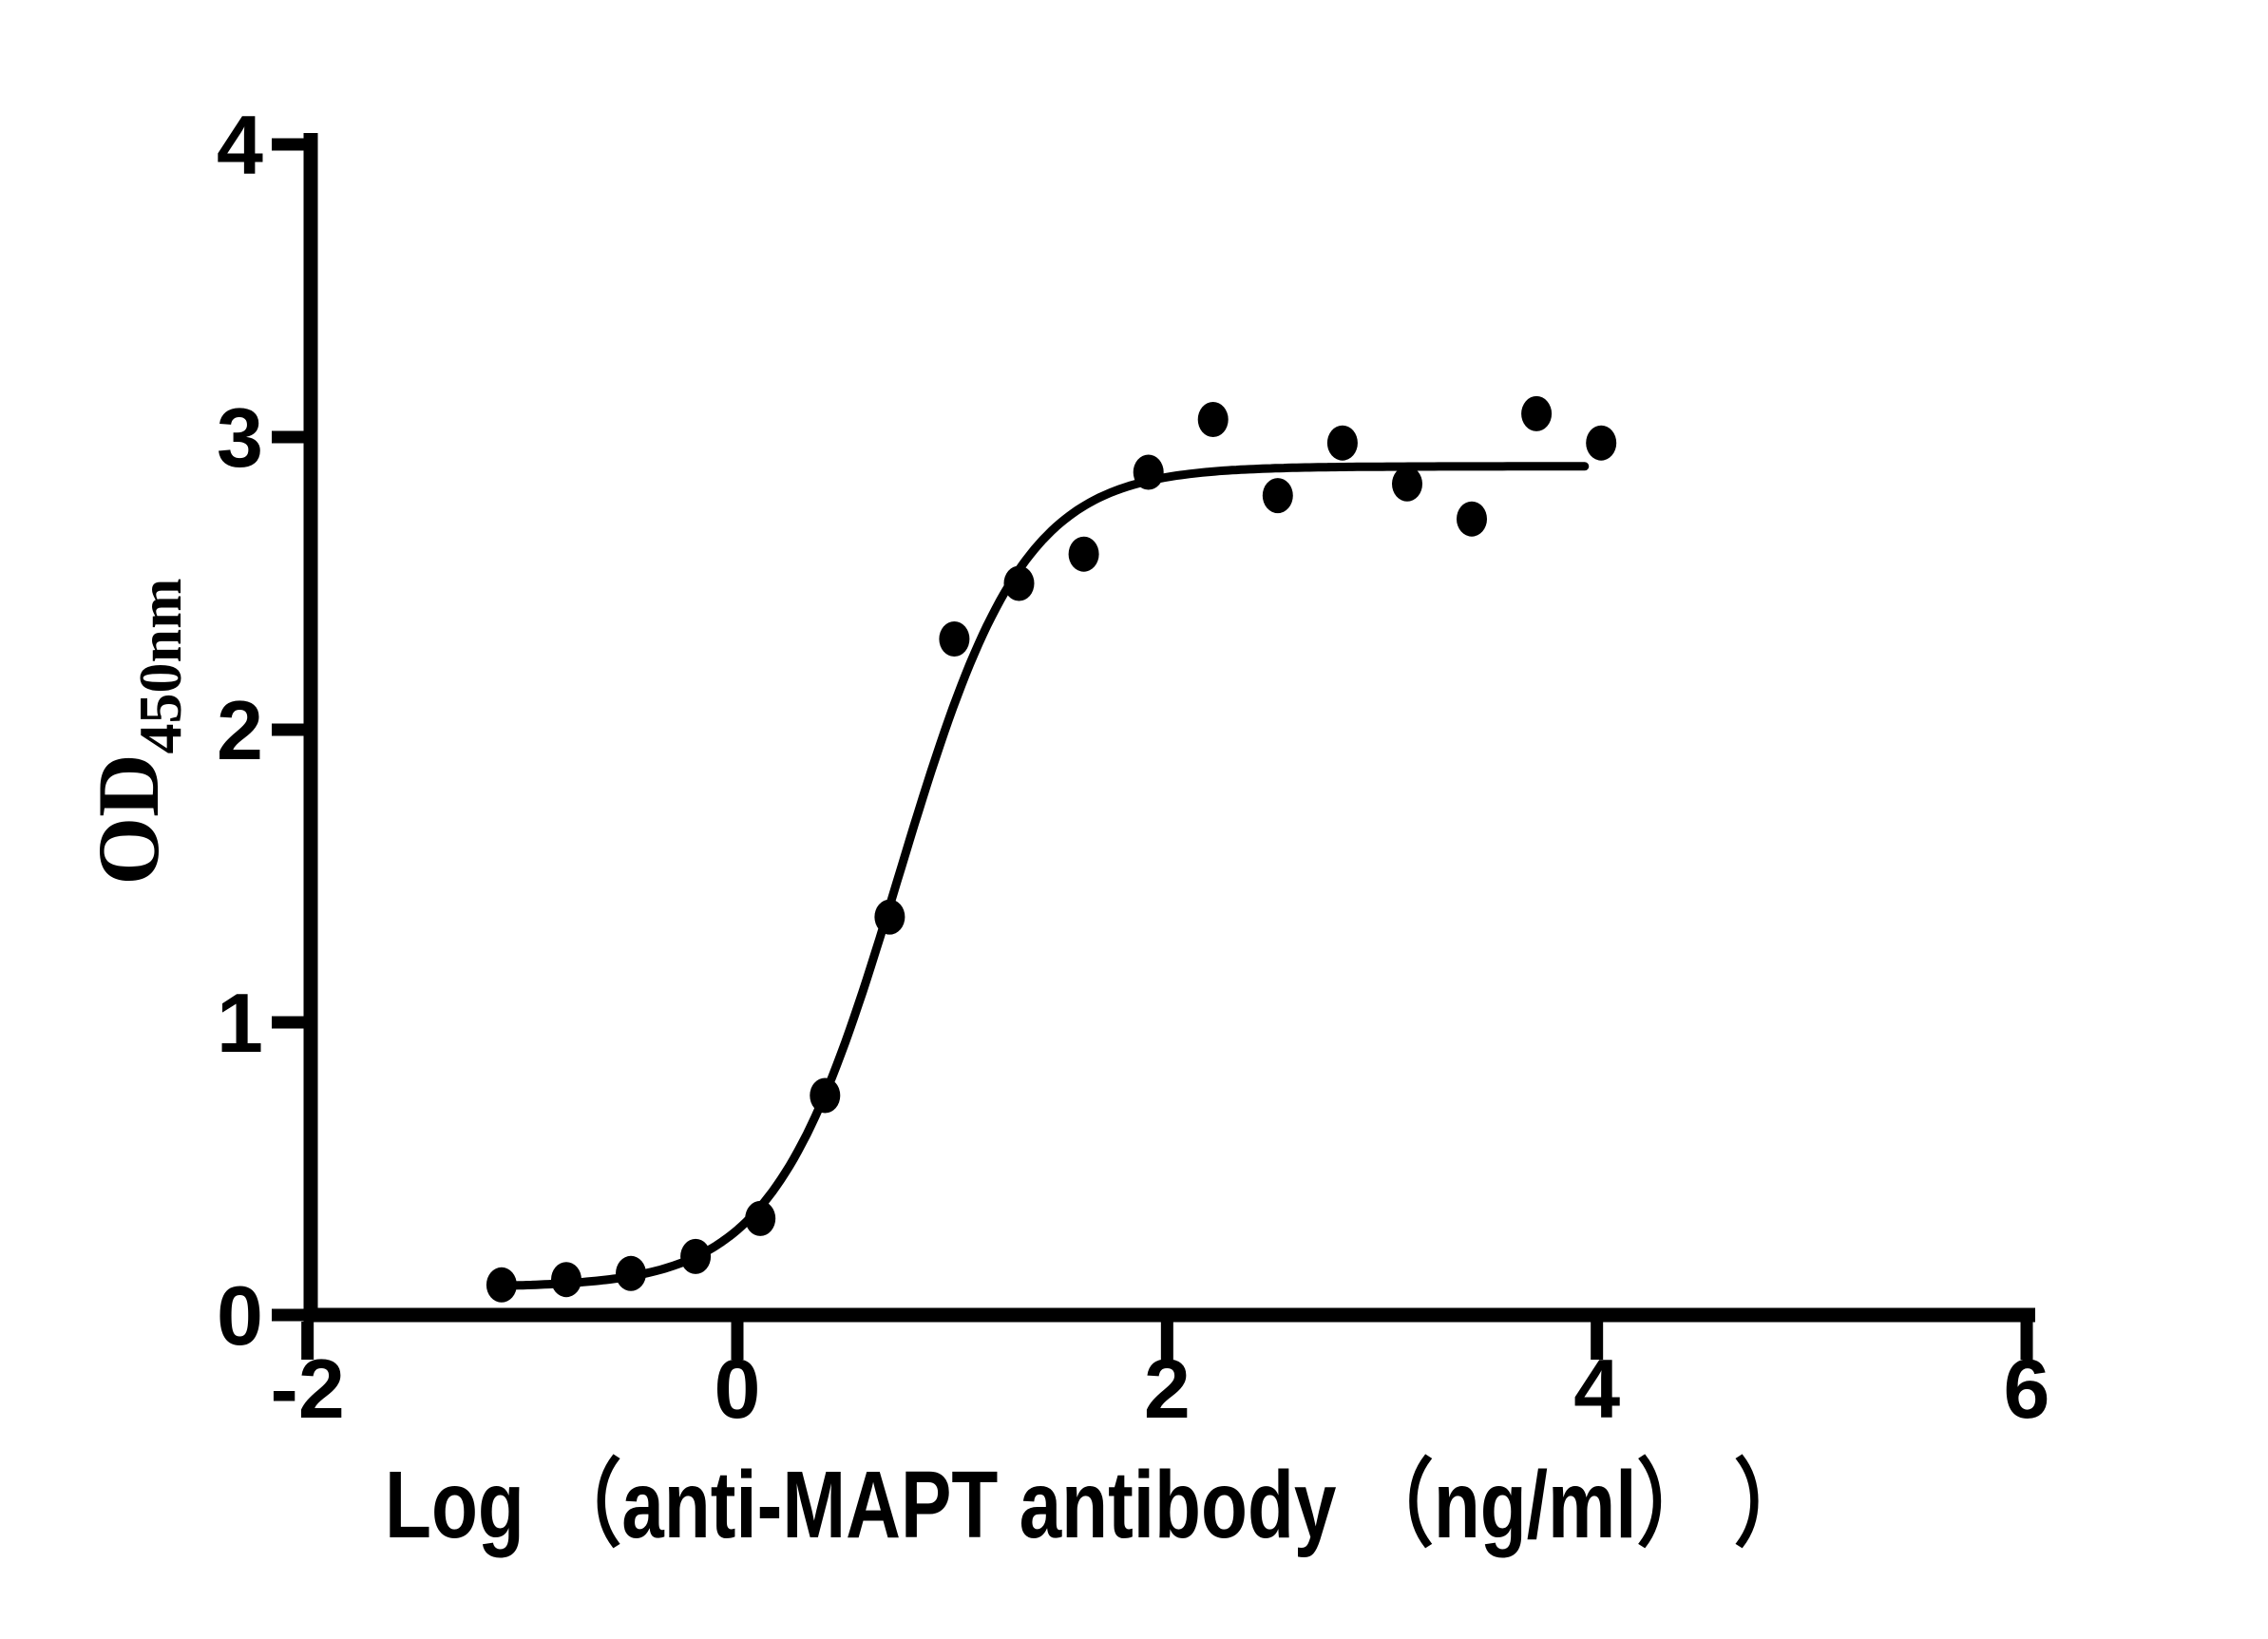  I want to click on y-ticks-group: 0 1 2 3 4, so click(261, 730).